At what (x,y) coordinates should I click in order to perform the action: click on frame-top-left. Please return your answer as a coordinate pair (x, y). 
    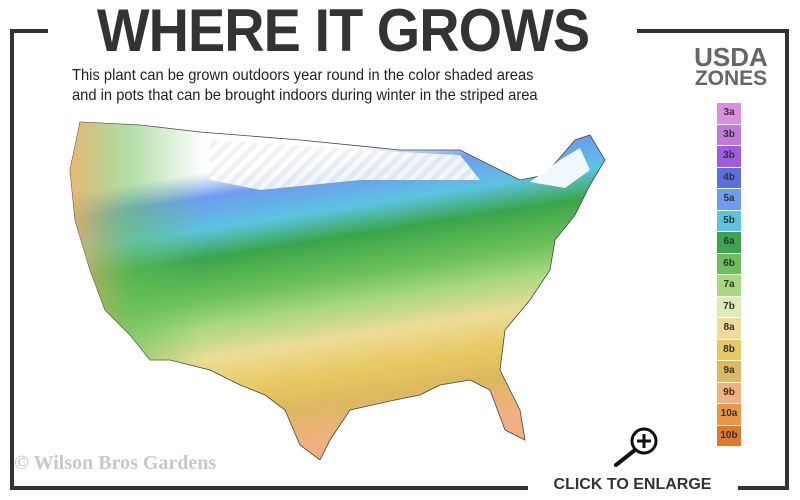
    Looking at the image, I should click on (29, 31).